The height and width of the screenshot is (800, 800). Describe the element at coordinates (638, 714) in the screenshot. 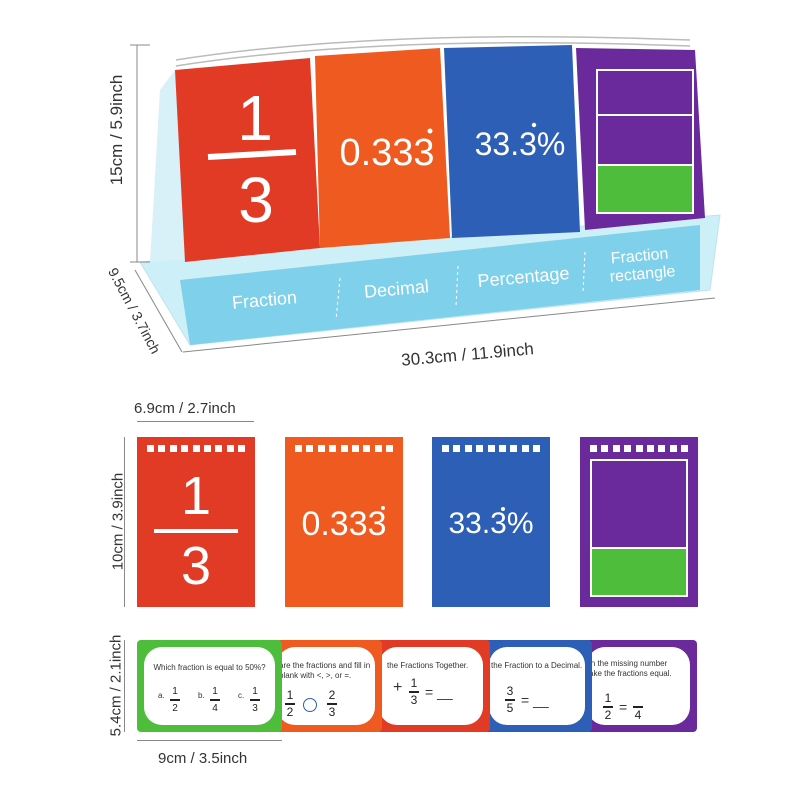

I see `task5-frac2: 4` at that location.